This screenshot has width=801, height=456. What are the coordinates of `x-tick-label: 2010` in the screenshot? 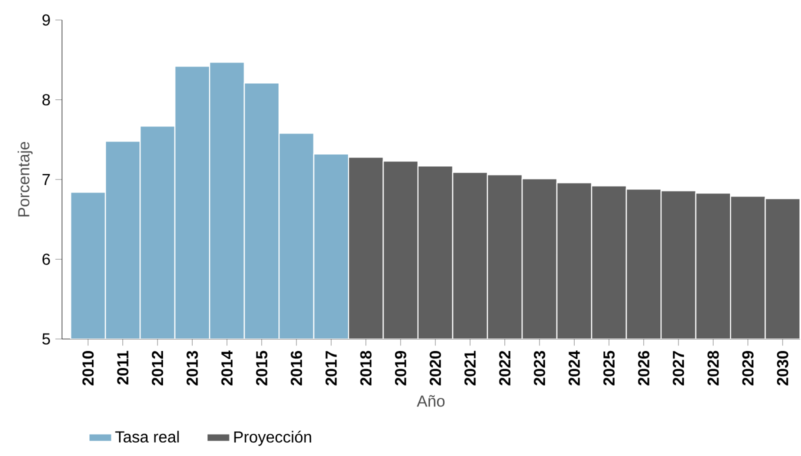 It's located at (88, 368).